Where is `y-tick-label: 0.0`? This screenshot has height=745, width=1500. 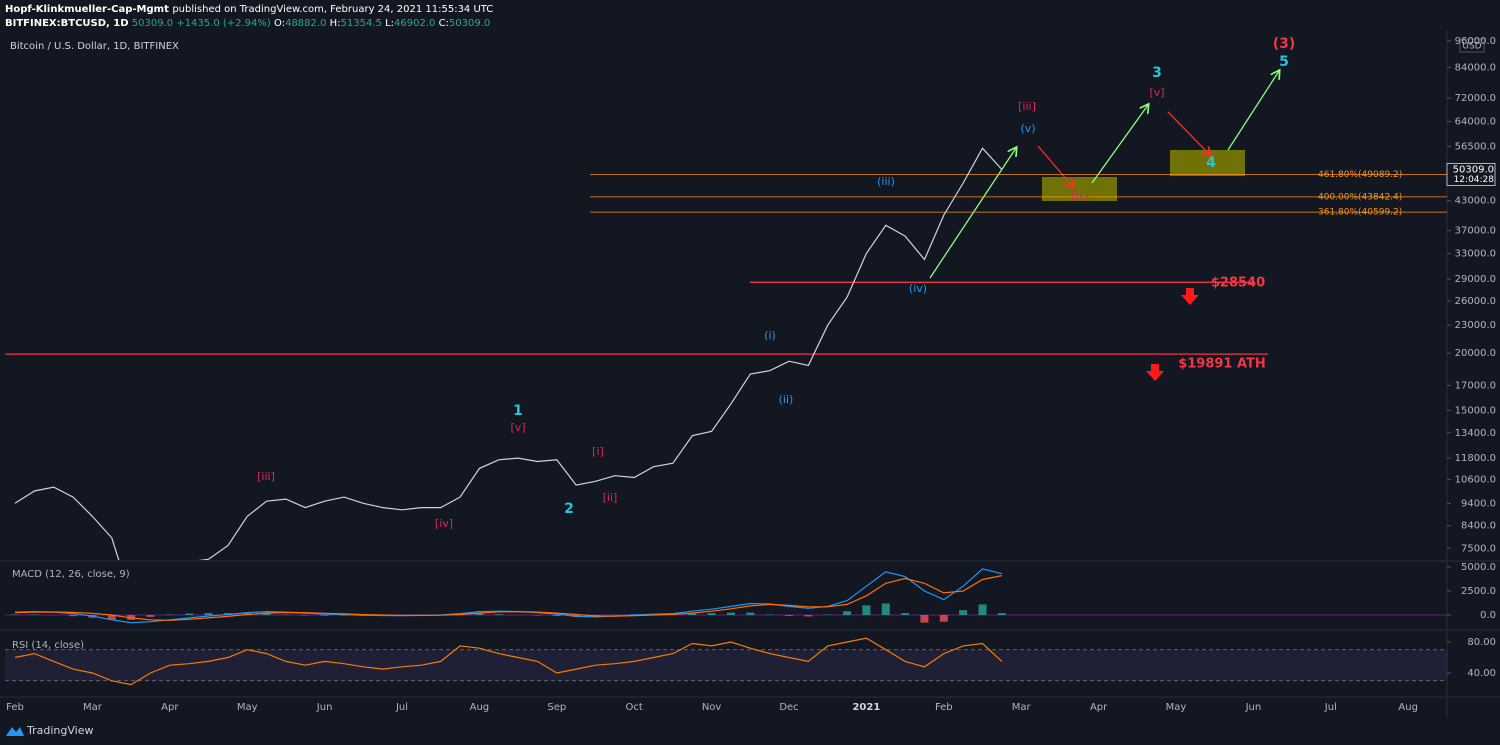 y-tick-label: 0.0 is located at coordinates (1488, 615).